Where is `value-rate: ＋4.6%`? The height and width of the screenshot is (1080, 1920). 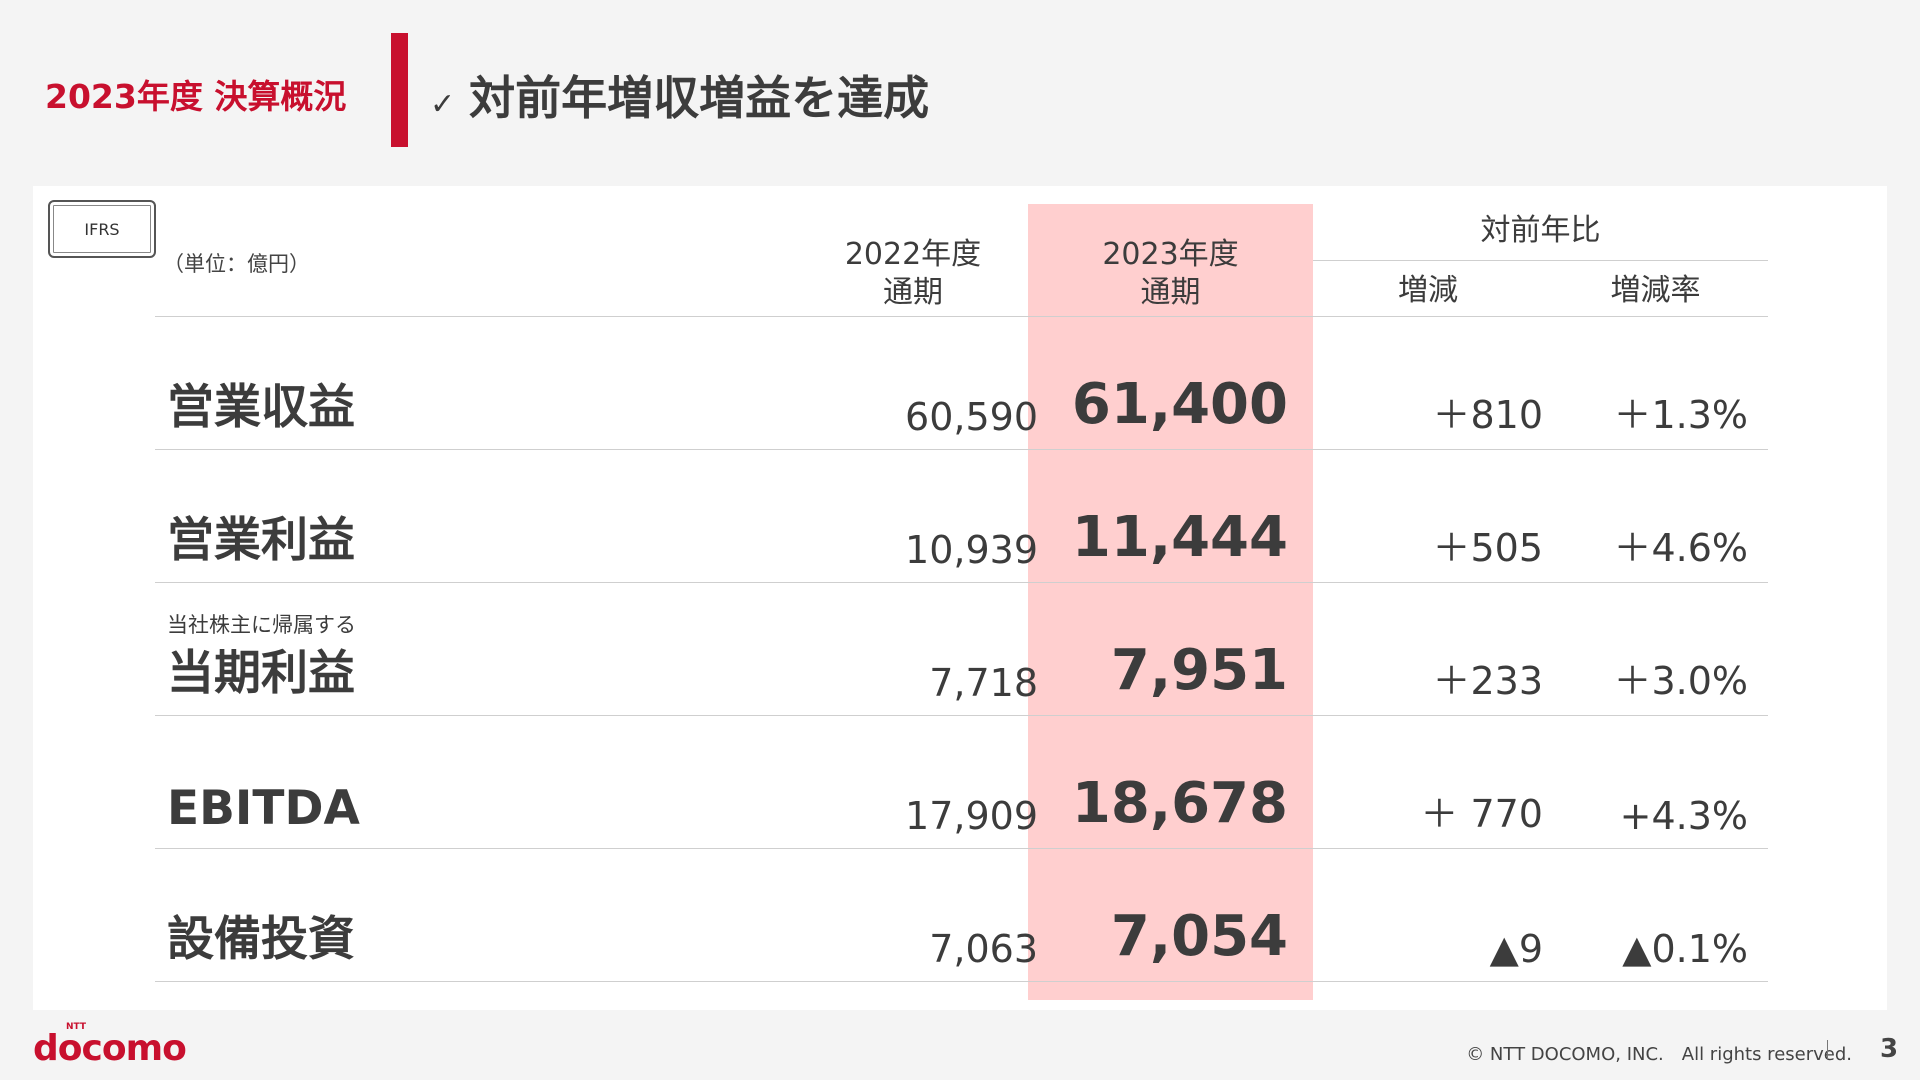 value-rate: ＋4.6% is located at coordinates (1680, 548).